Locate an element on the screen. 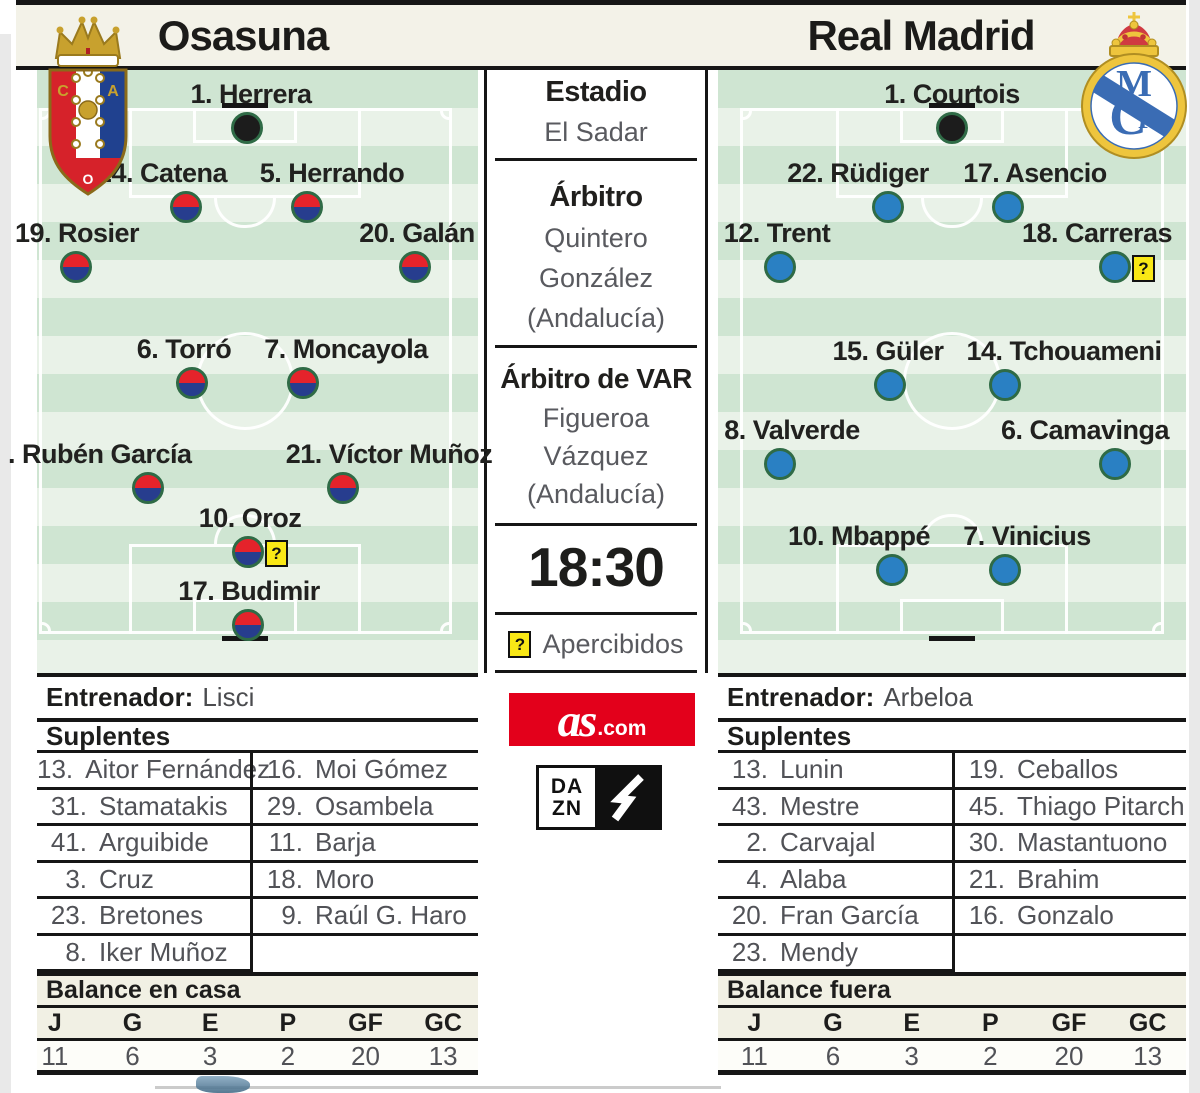 Image resolution: width=1200 pixels, height=1093 pixels. balance-value-cell: 13 is located at coordinates (443, 1056).